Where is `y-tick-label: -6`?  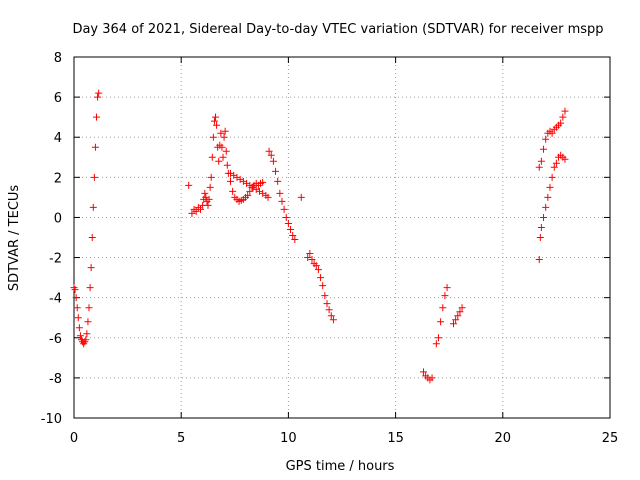 y-tick-label: -6 is located at coordinates (55, 339).